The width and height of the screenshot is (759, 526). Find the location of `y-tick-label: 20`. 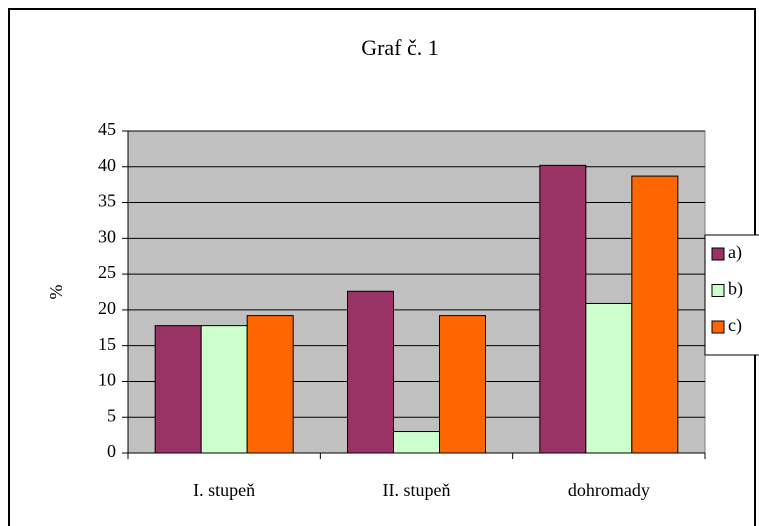

y-tick-label: 20 is located at coordinates (107, 308).